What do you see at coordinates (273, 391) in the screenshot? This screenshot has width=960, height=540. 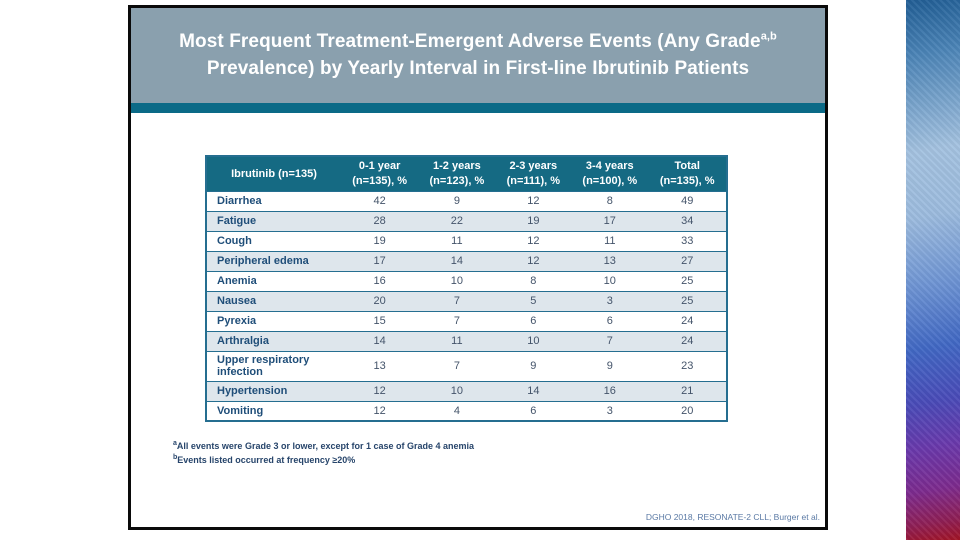 I see `event-label: Hypertension` at bounding box center [273, 391].